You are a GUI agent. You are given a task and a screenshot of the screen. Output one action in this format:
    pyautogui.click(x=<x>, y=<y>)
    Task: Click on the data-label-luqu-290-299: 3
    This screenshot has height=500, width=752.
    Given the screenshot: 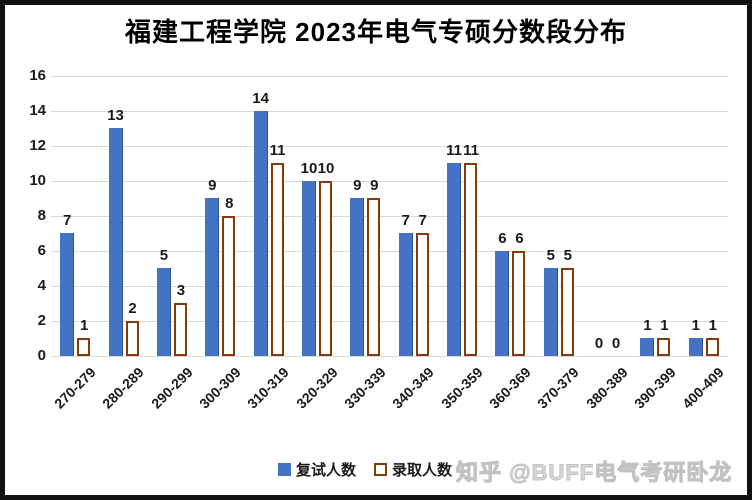 What is the action you would take?
    pyautogui.click(x=181, y=290)
    